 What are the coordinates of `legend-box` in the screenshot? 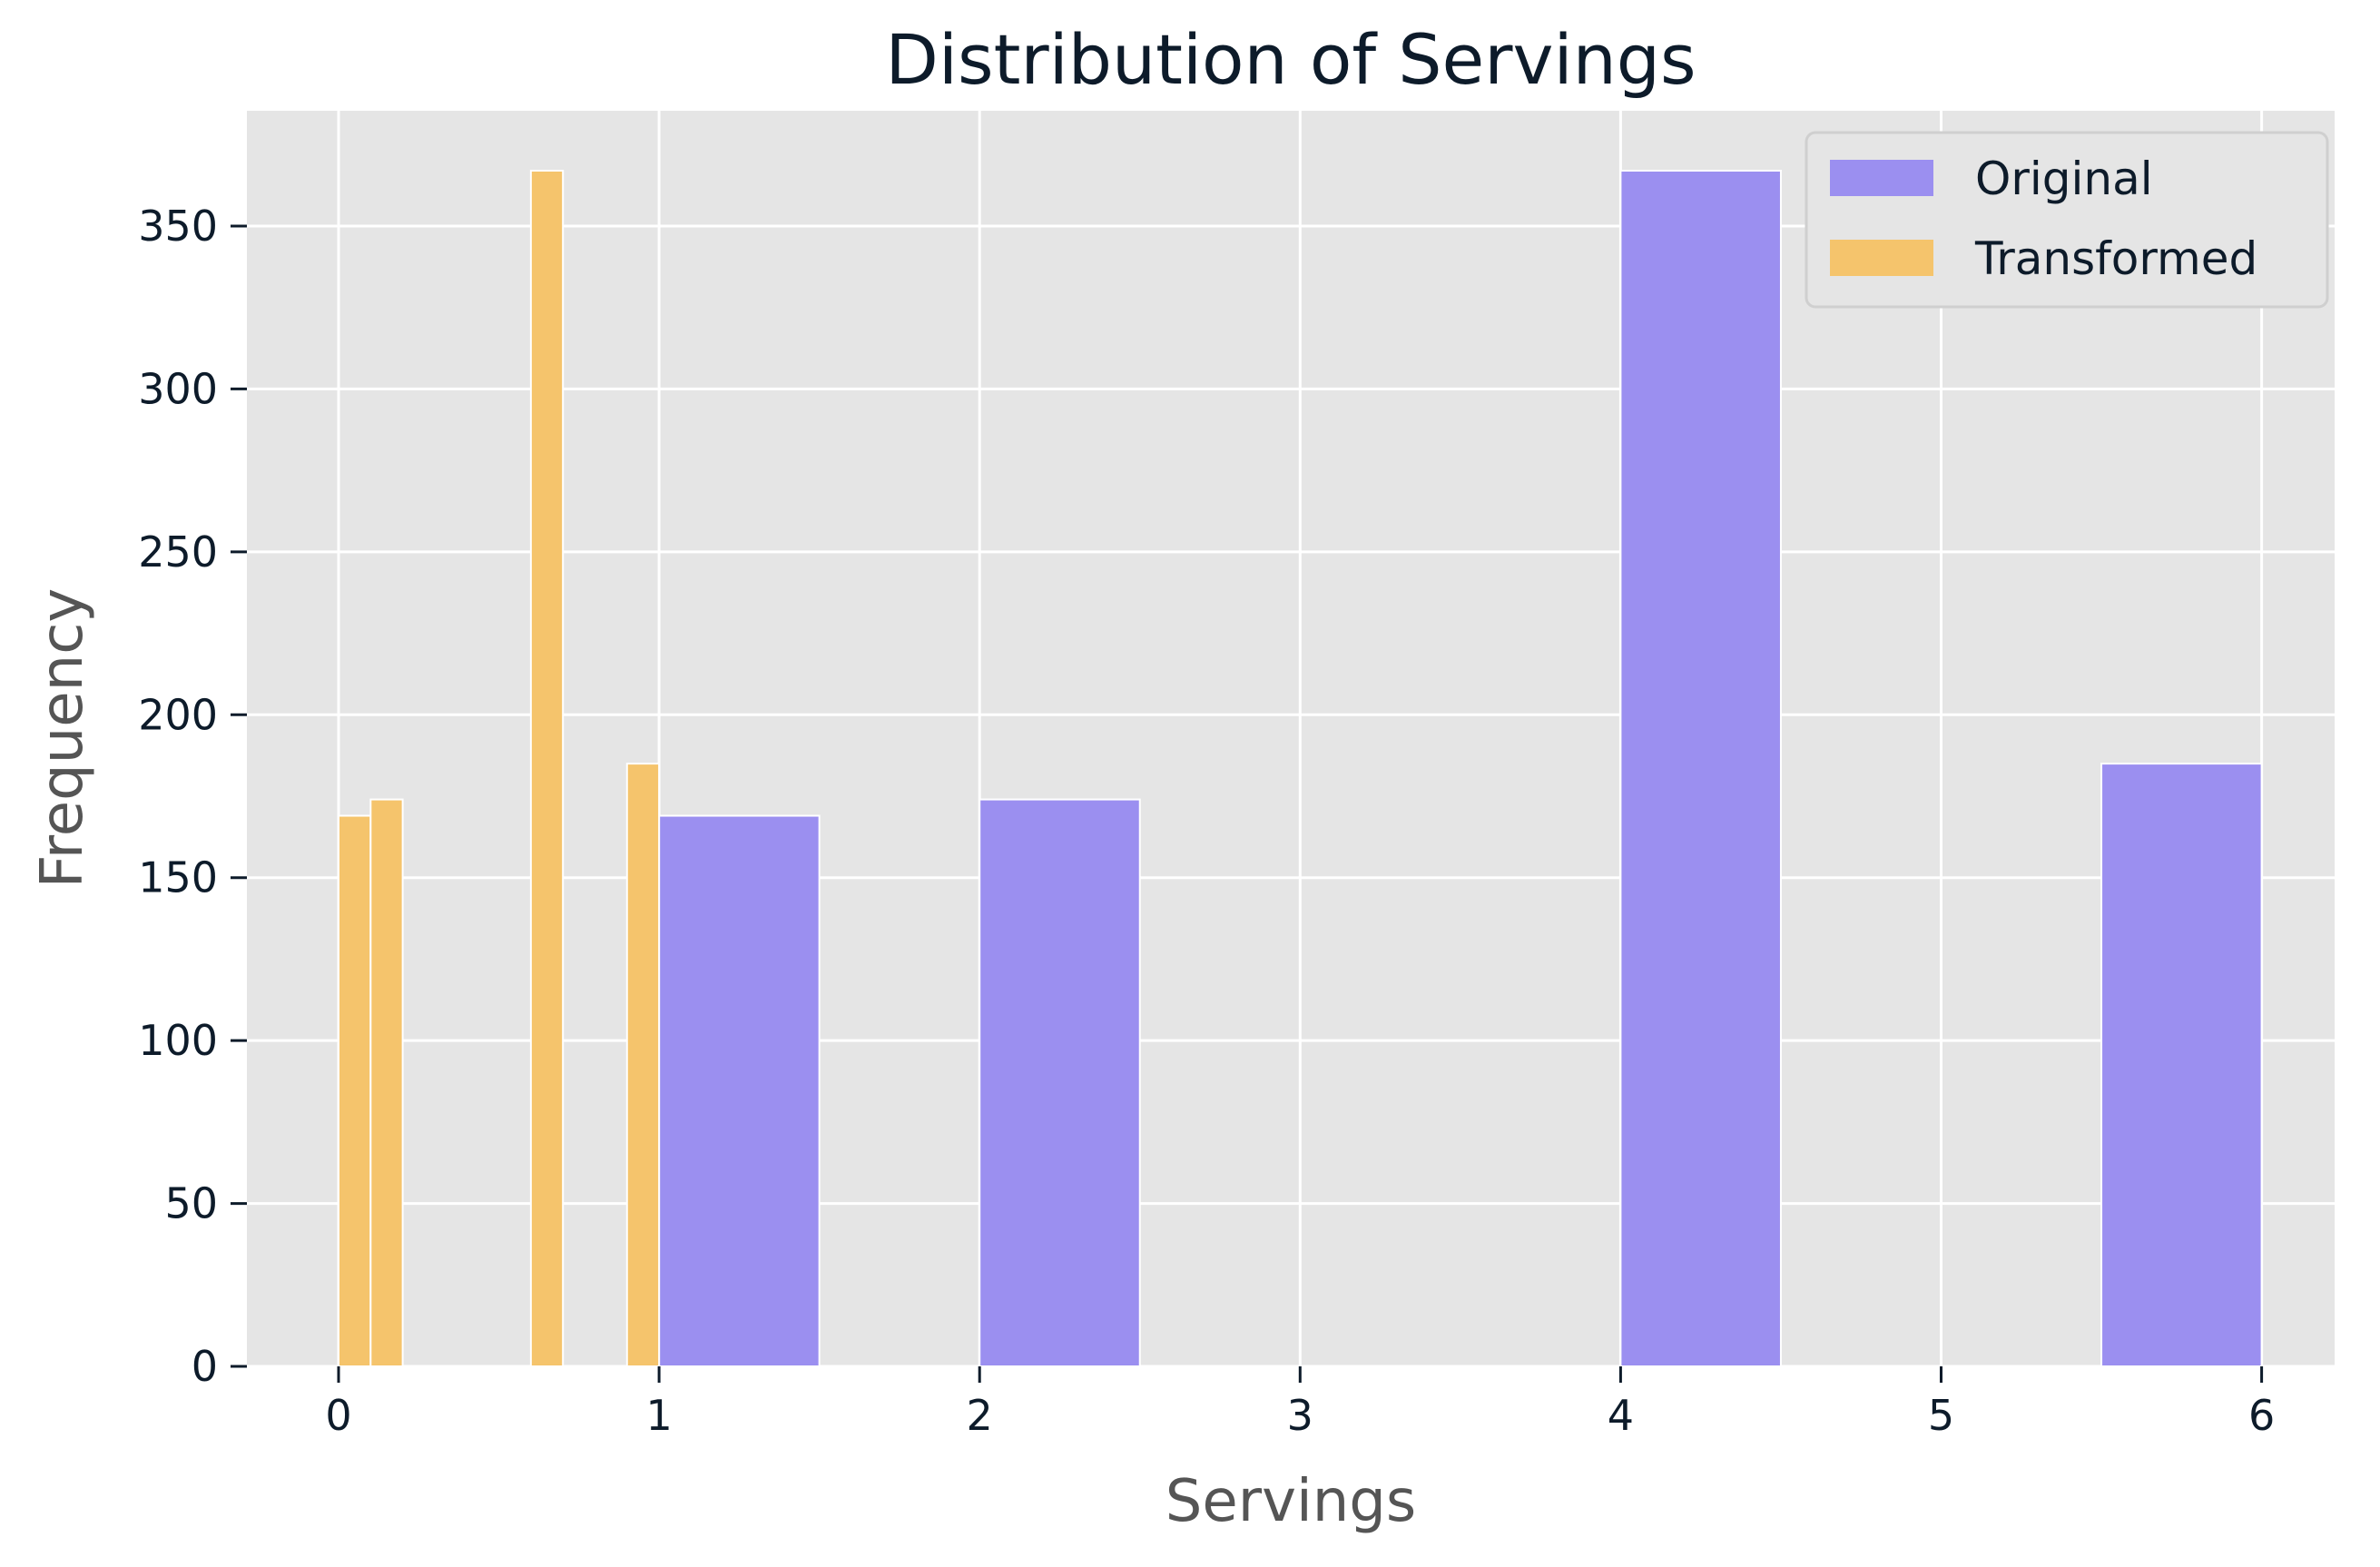 It's located at (2067, 220).